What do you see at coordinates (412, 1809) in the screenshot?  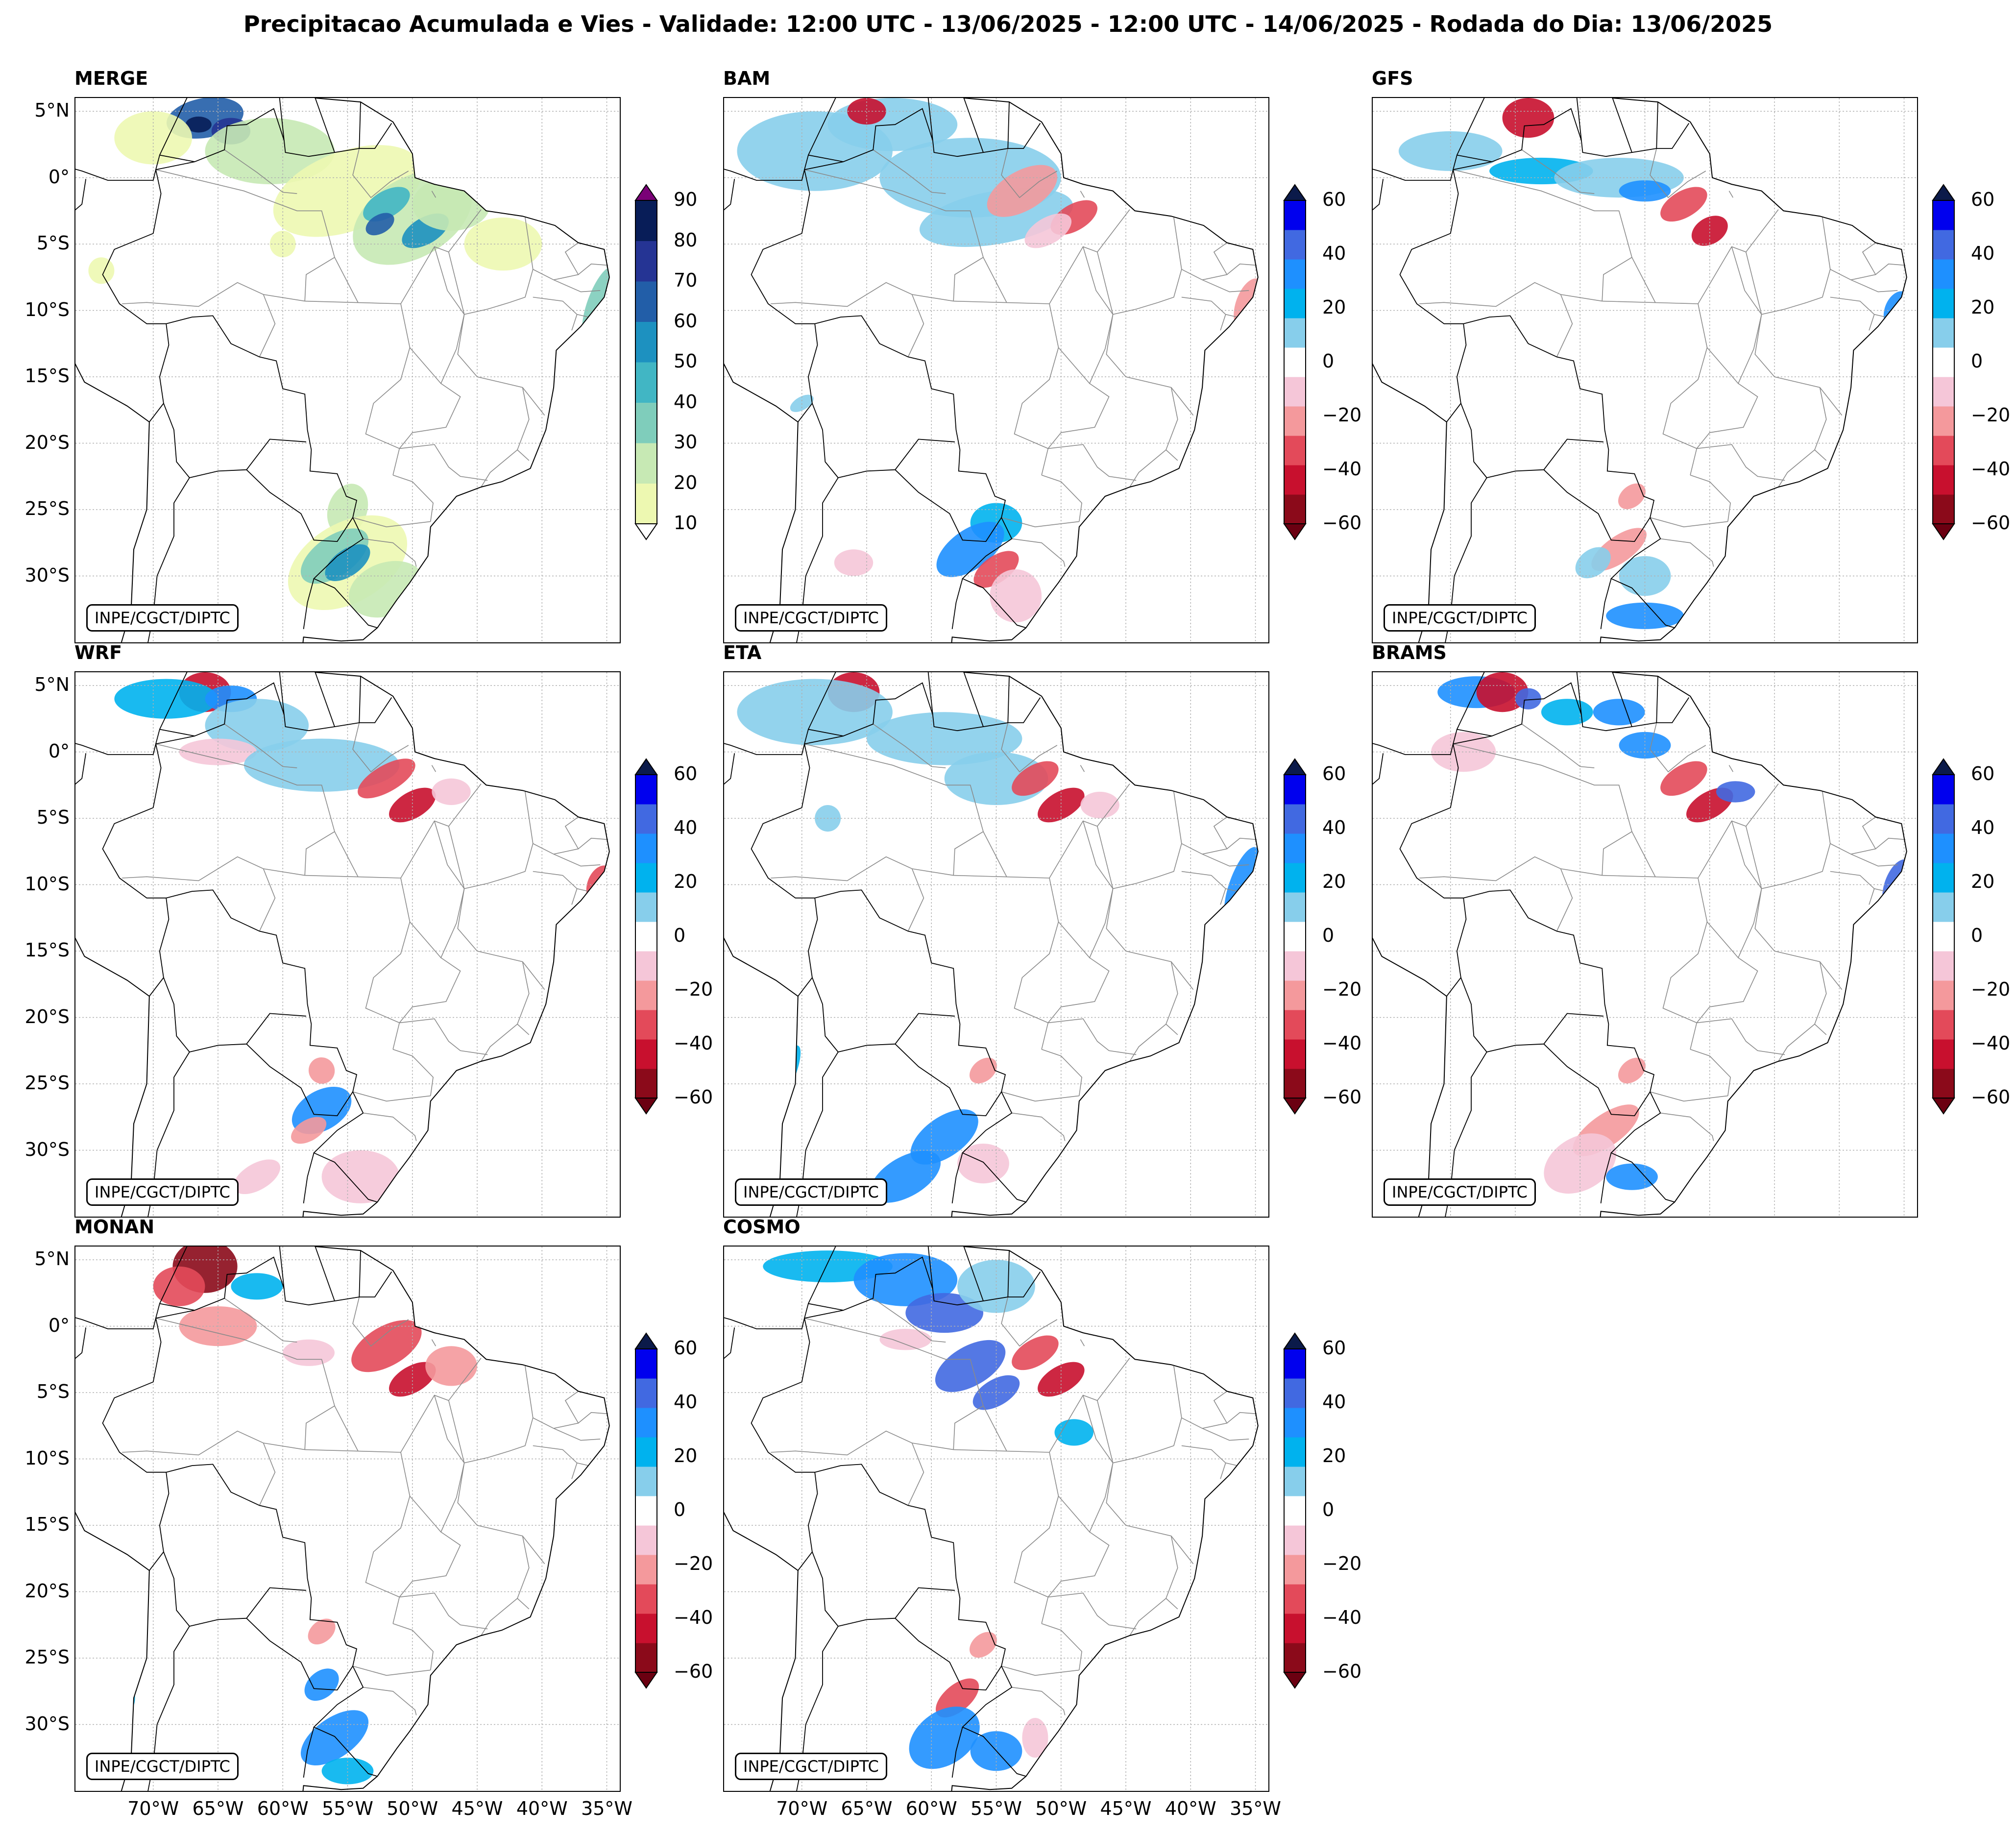 I see `longitude-tick-label: 50°W` at bounding box center [412, 1809].